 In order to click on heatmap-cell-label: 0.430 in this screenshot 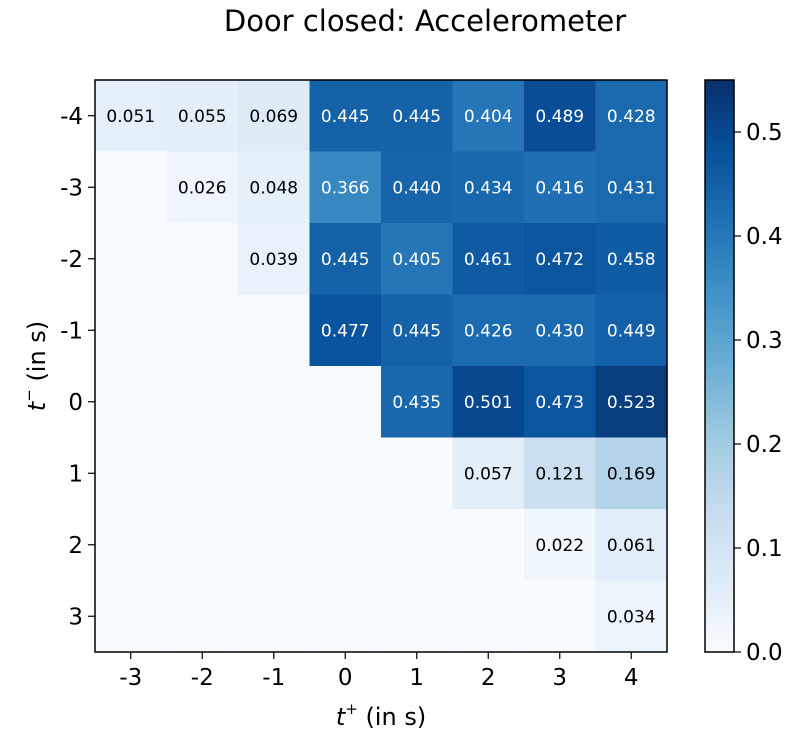, I will do `click(559, 331)`.